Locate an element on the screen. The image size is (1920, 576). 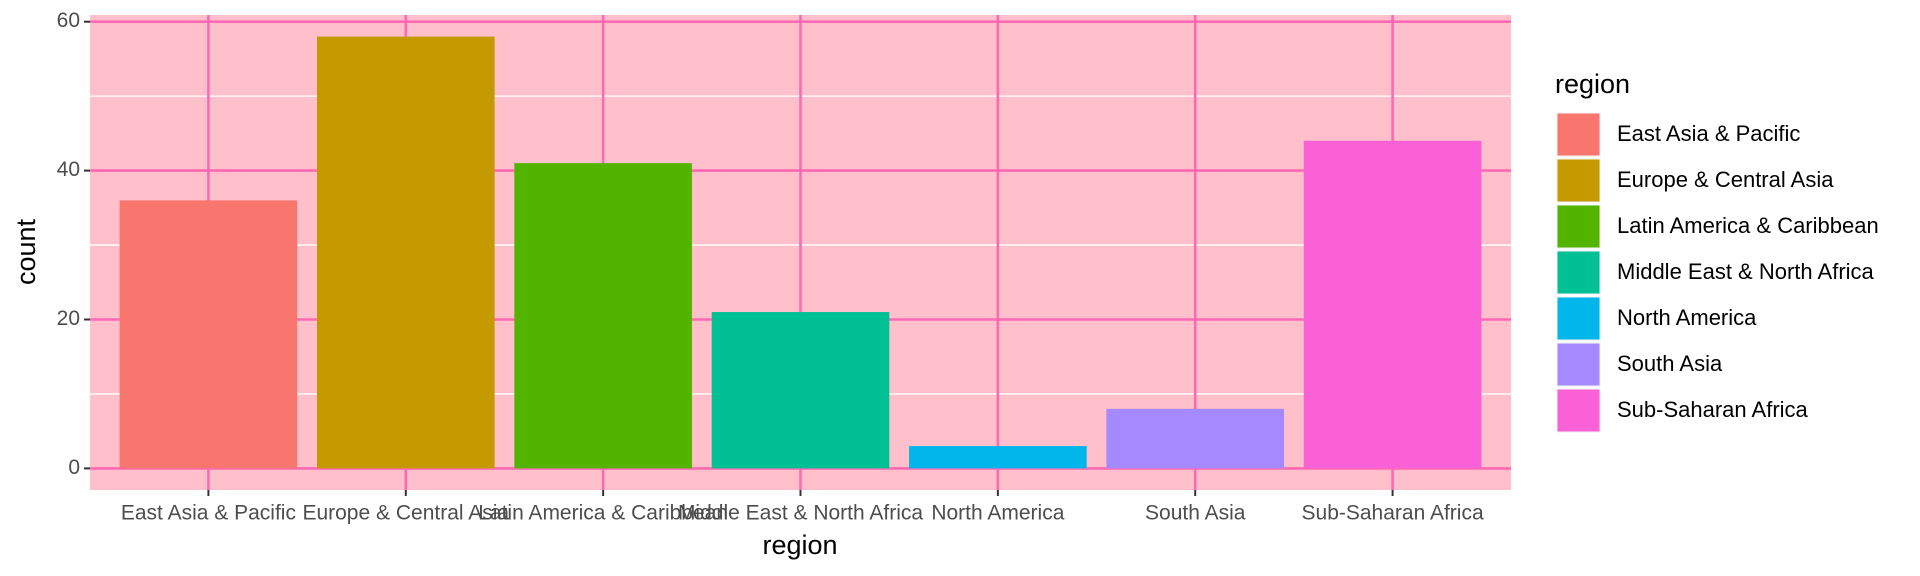
x-axis-title: region is located at coordinates (799, 545).